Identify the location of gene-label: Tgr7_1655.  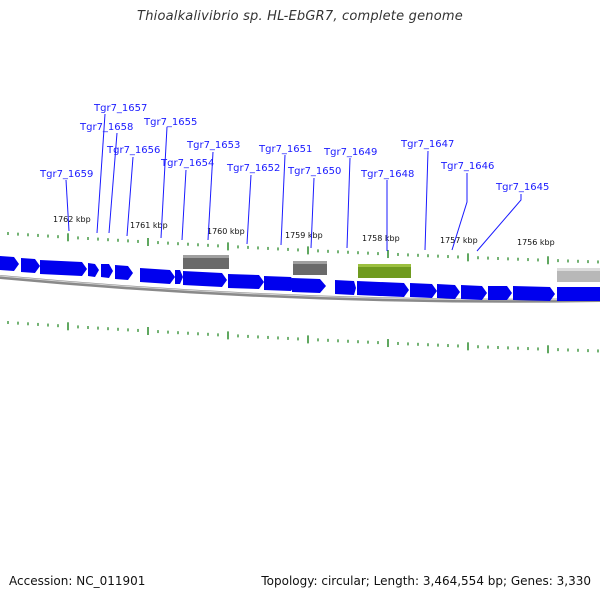
(170, 122).